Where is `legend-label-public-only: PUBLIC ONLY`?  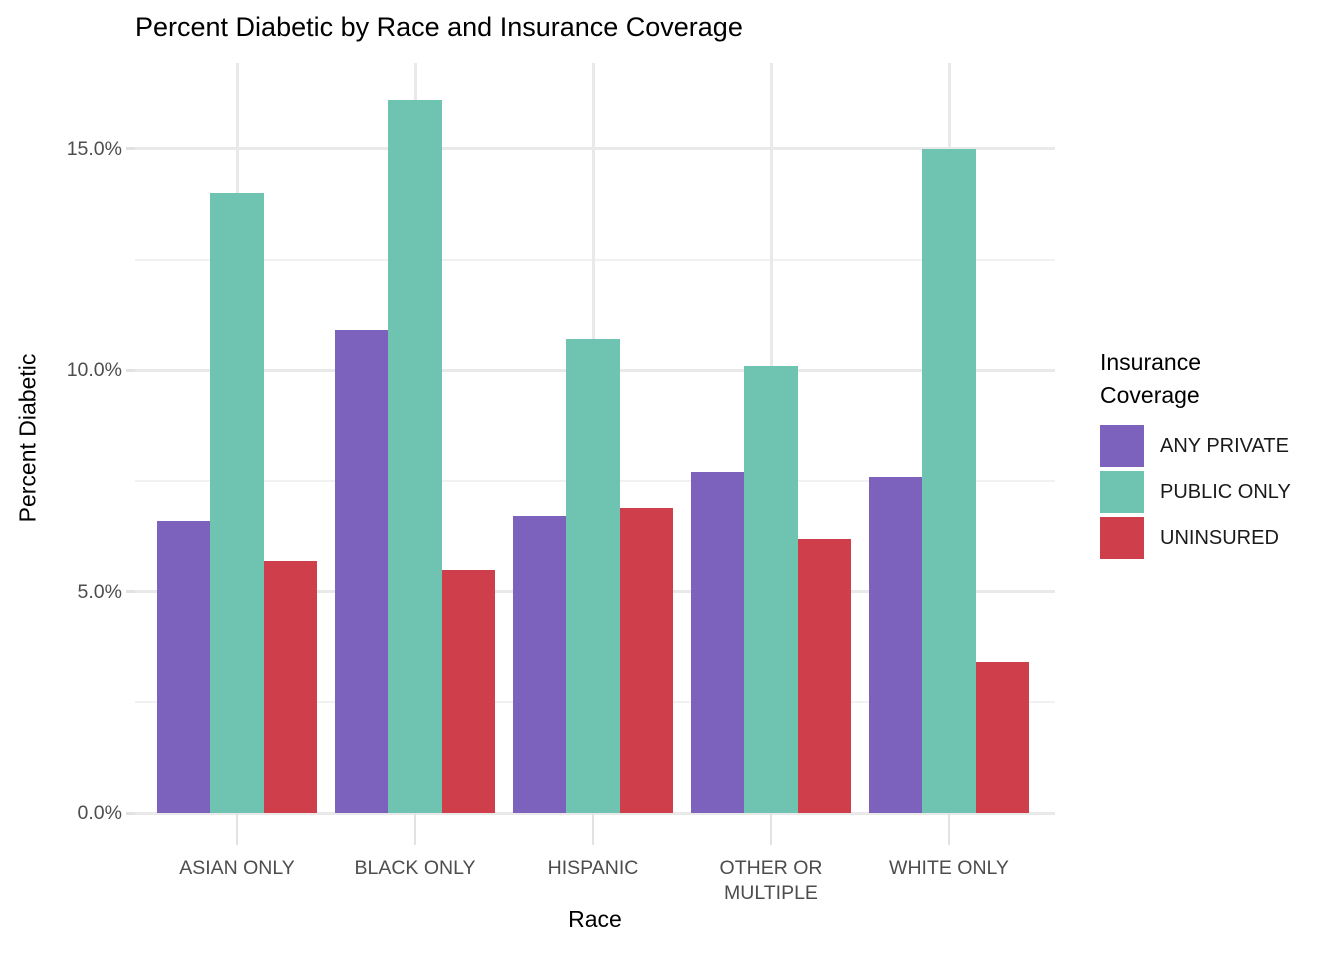 legend-label-public-only: PUBLIC ONLY is located at coordinates (1225, 491).